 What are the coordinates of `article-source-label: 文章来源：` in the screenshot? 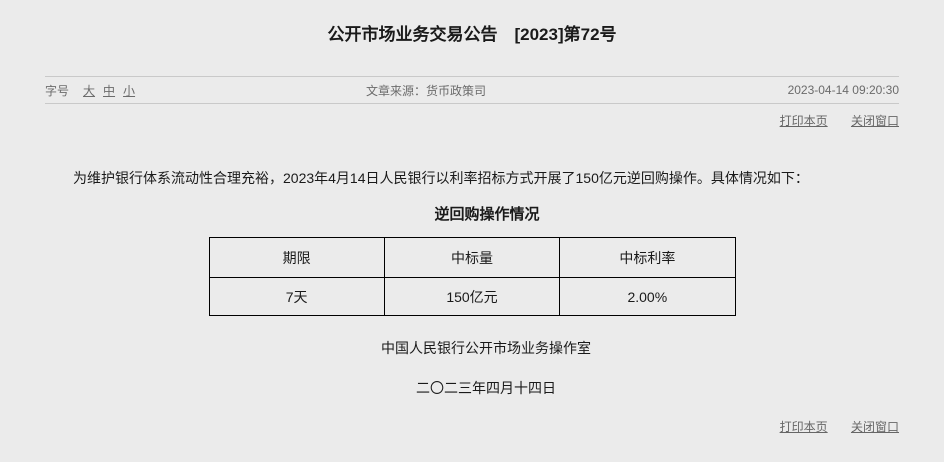 It's located at (396, 90).